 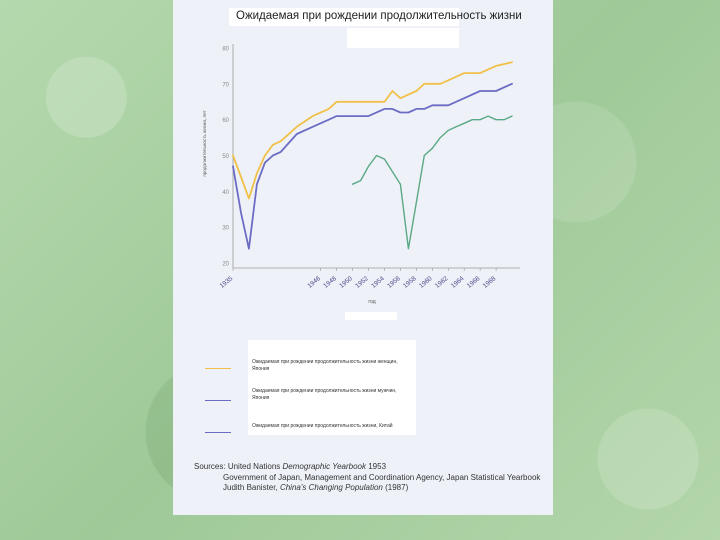 I want to click on x-tick-label: 1968, so click(x=490, y=282).